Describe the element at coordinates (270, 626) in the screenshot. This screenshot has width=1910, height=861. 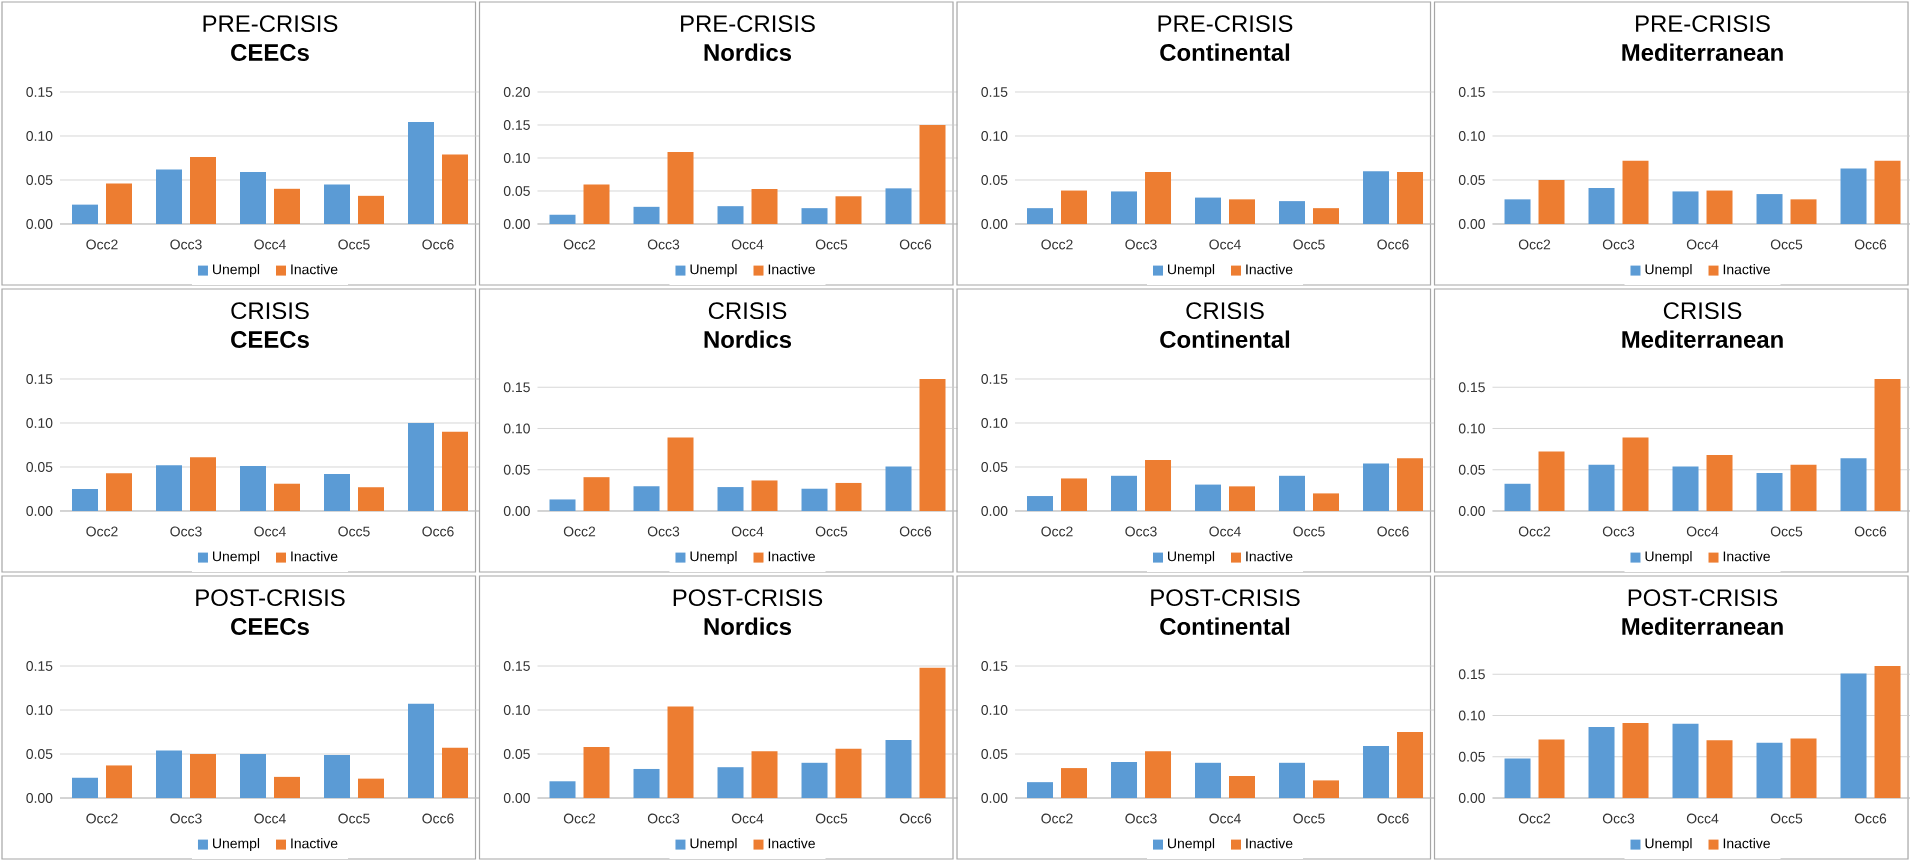
I see `chart-subtitle: CEECs` at that location.